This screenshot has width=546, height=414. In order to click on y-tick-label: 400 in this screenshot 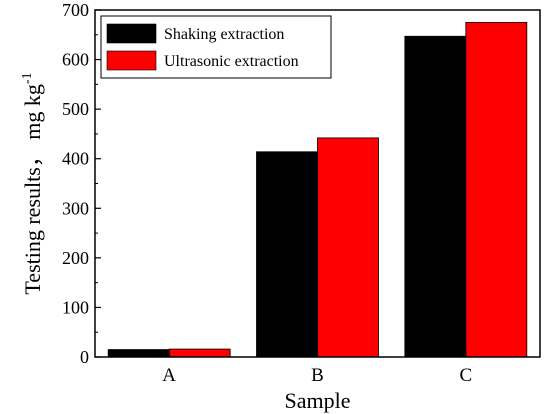, I will do `click(75, 159)`.